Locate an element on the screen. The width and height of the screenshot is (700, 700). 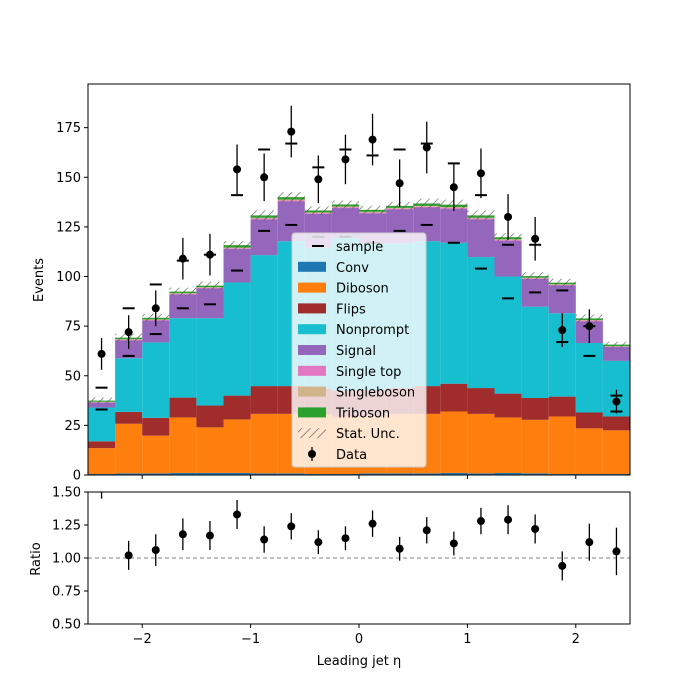
ratio-y-axis-label: Ratio is located at coordinates (36, 558).